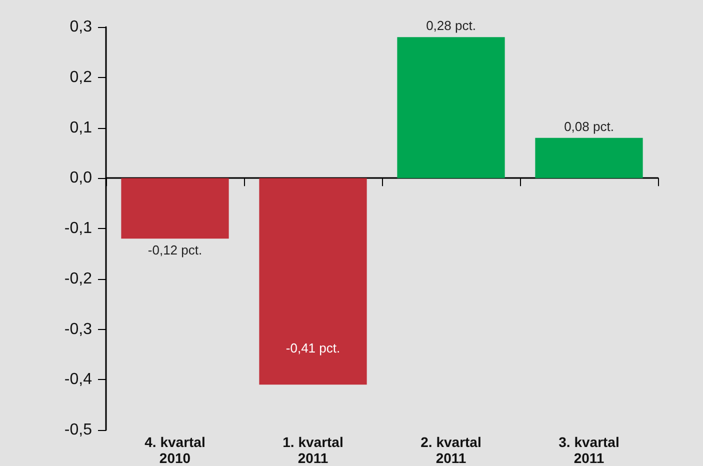 Image resolution: width=703 pixels, height=466 pixels. Describe the element at coordinates (175, 450) in the screenshot. I see `x-tick-label: 4. kvartal 2010` at that location.